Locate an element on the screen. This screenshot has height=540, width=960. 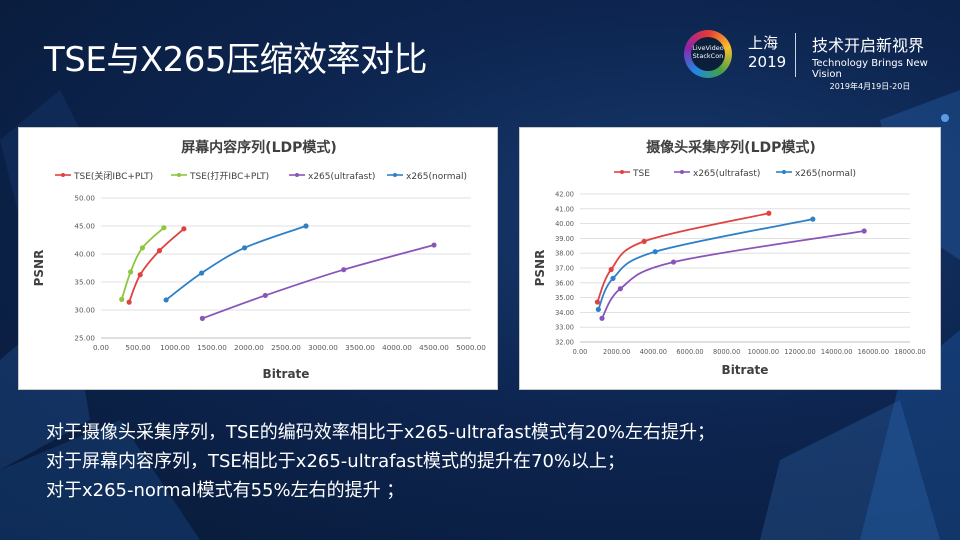
y-tick-label: 32.00 is located at coordinates (564, 343).